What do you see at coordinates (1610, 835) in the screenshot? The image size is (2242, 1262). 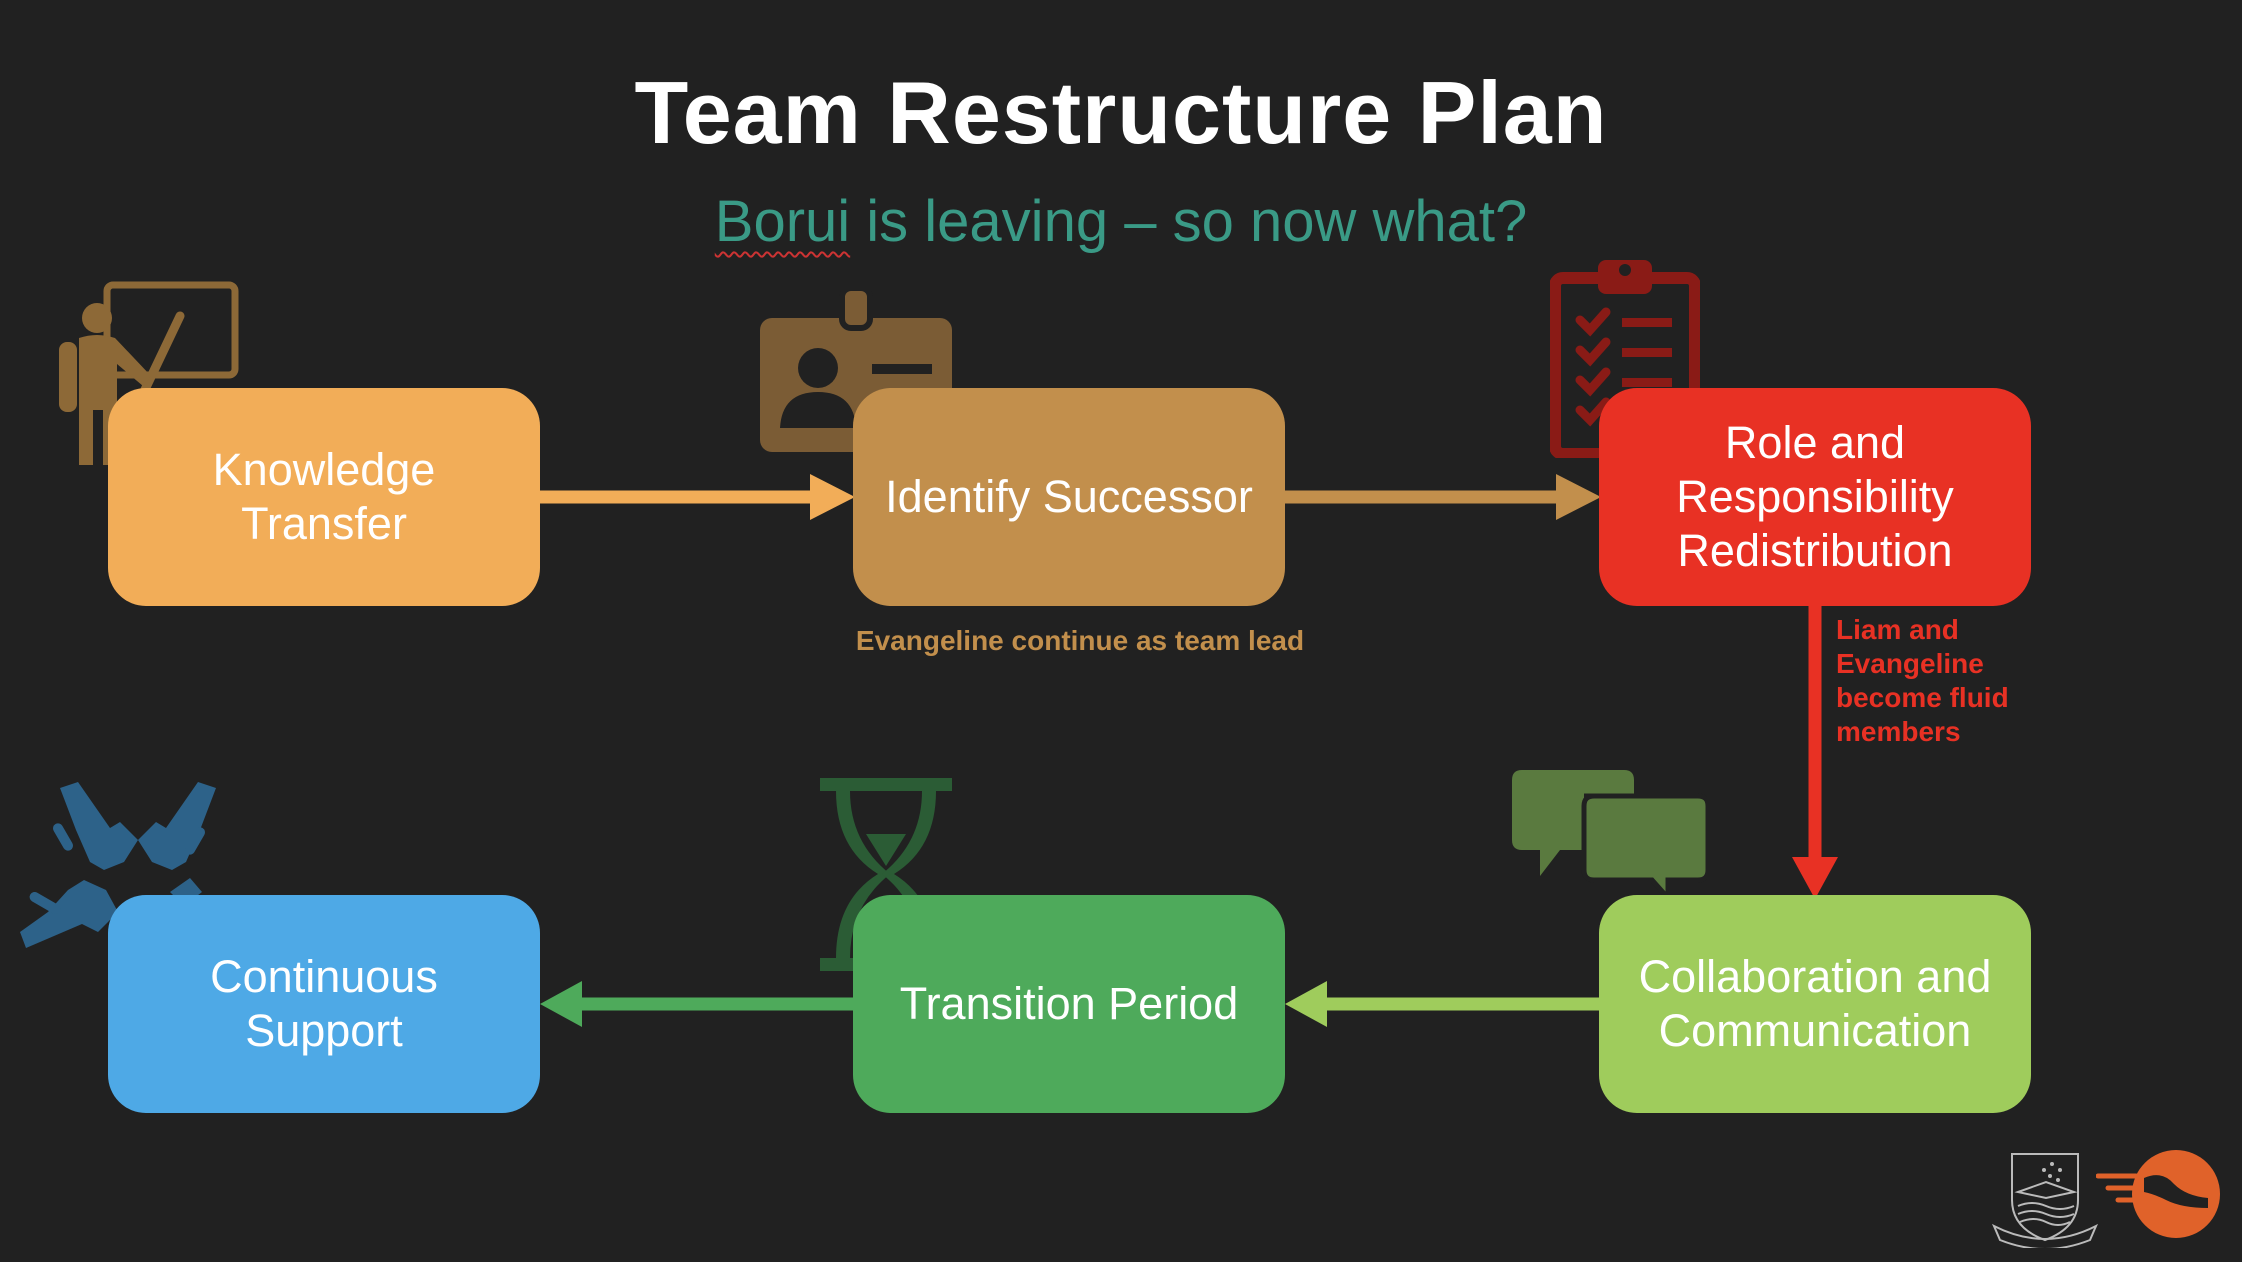 I see `chat-bubbles-icon` at bounding box center [1610, 835].